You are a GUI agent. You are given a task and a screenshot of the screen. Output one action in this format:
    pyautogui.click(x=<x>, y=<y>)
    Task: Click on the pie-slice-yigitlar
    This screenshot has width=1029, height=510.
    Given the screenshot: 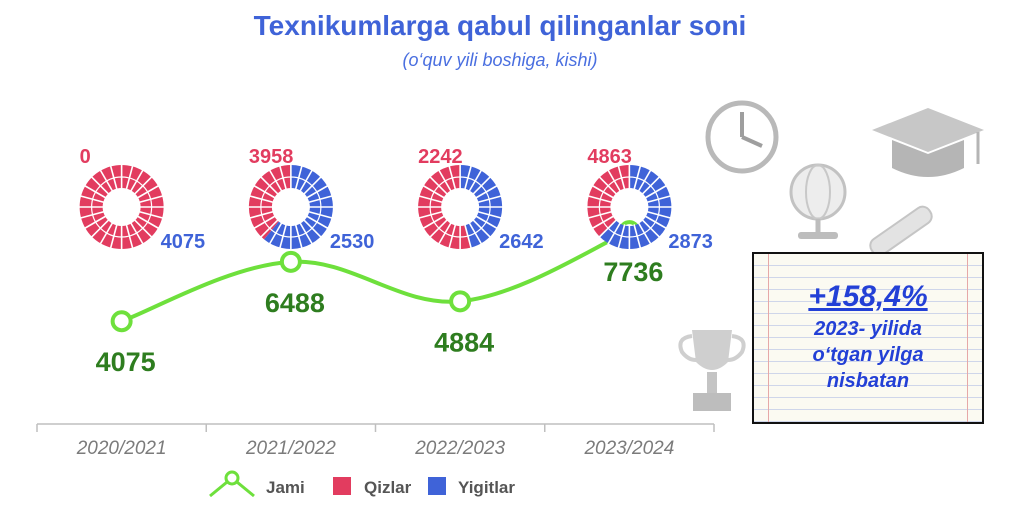 What is the action you would take?
    pyautogui.click(x=298, y=207)
    